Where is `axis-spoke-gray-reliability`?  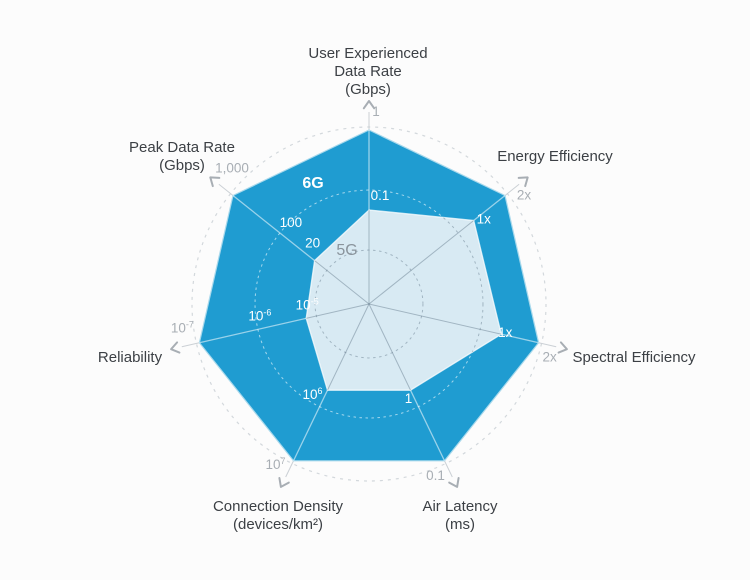
axis-spoke-gray-reliability is located at coordinates (338, 323).